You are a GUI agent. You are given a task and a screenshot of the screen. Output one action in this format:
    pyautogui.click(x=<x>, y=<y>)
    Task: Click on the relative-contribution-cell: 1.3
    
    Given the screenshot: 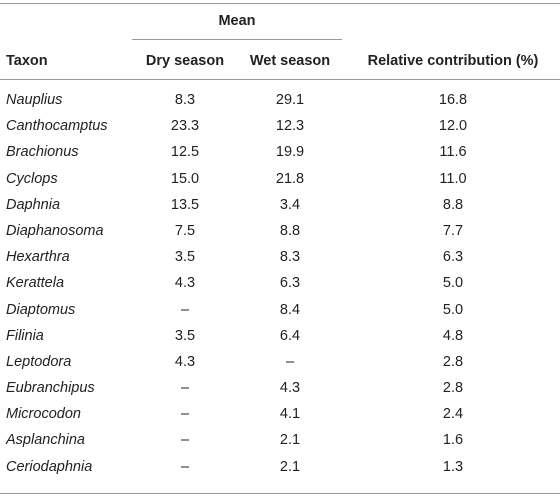 What is the action you would take?
    pyautogui.click(x=453, y=466)
    